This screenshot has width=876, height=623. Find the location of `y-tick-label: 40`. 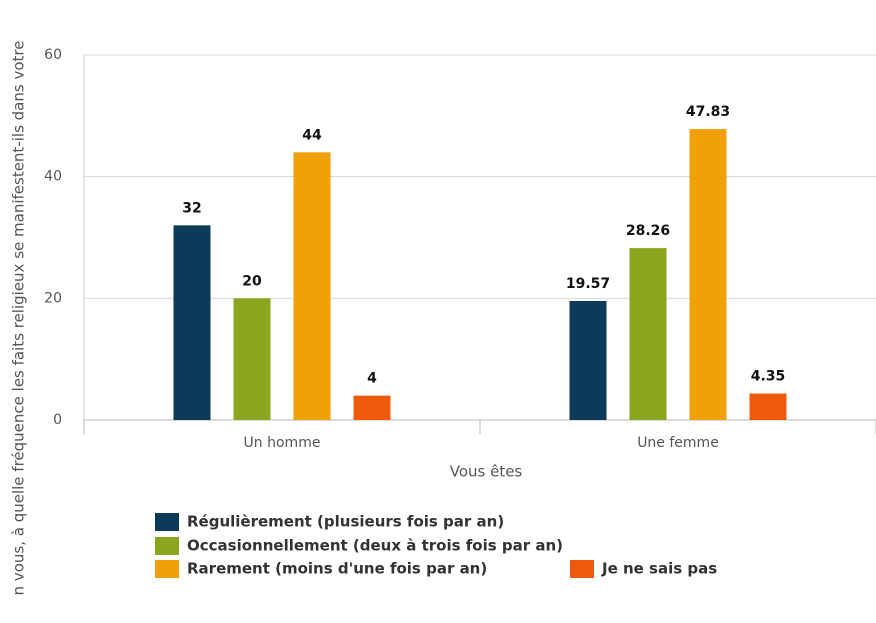

y-tick-label: 40 is located at coordinates (53, 177).